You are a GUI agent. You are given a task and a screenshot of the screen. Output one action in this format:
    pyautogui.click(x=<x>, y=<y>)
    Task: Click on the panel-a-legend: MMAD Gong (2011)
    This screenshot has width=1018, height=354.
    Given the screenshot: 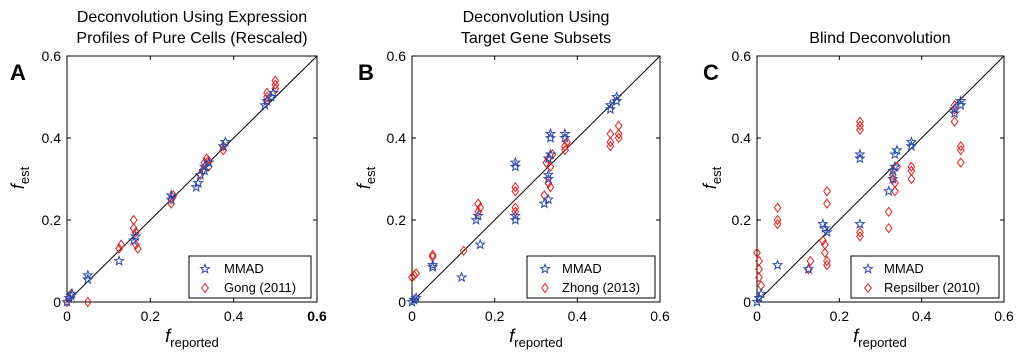 What is the action you would take?
    pyautogui.click(x=250, y=277)
    